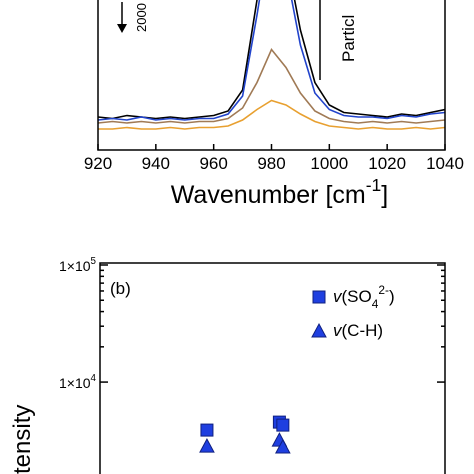 The image size is (474, 474). I want to click on x-tick-label: 1020, so click(387, 163).